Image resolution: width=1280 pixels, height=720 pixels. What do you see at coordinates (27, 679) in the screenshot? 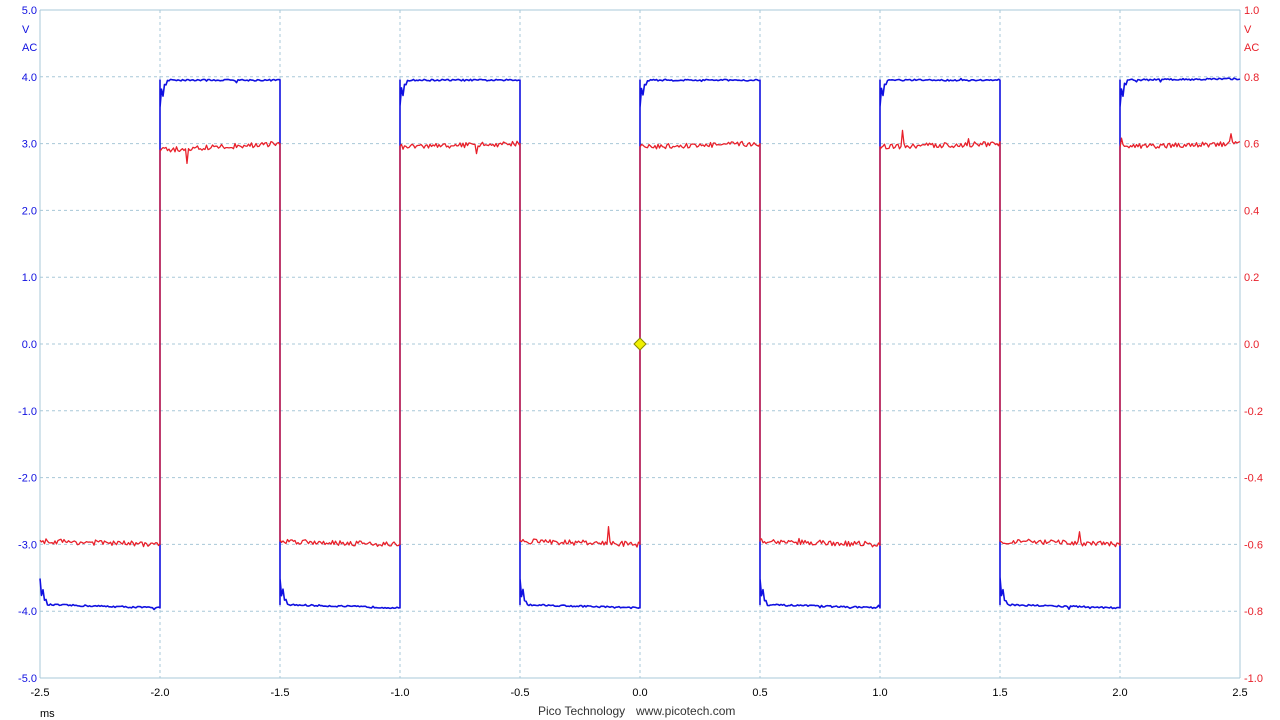
I see `left-tick-label: -5.0` at bounding box center [27, 679].